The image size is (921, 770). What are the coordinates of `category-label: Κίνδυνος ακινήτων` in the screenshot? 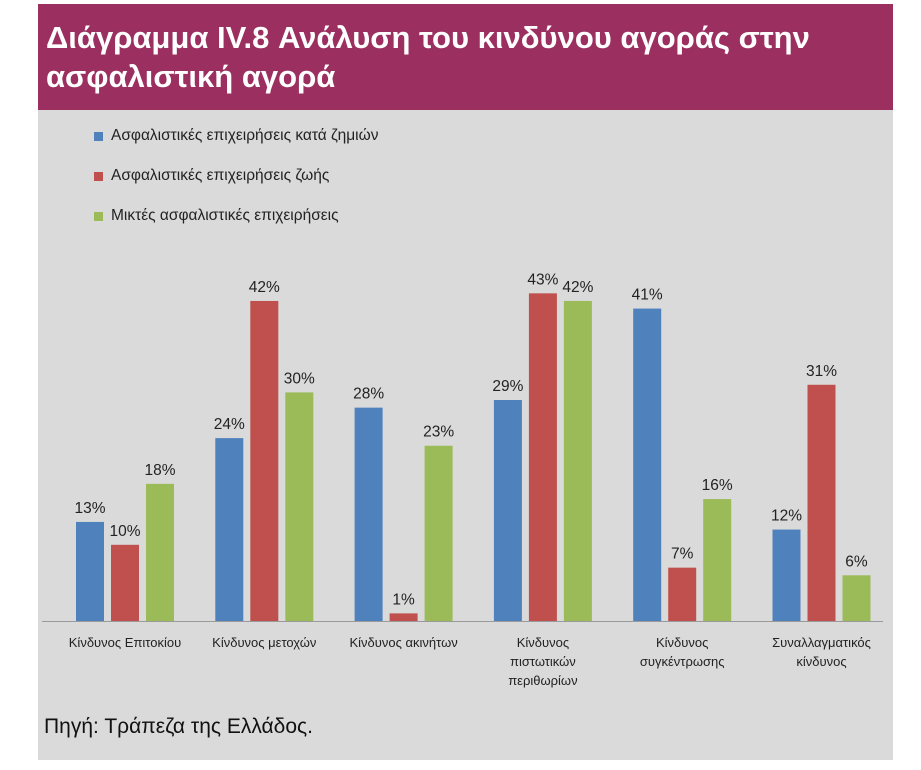 It's located at (403, 642).